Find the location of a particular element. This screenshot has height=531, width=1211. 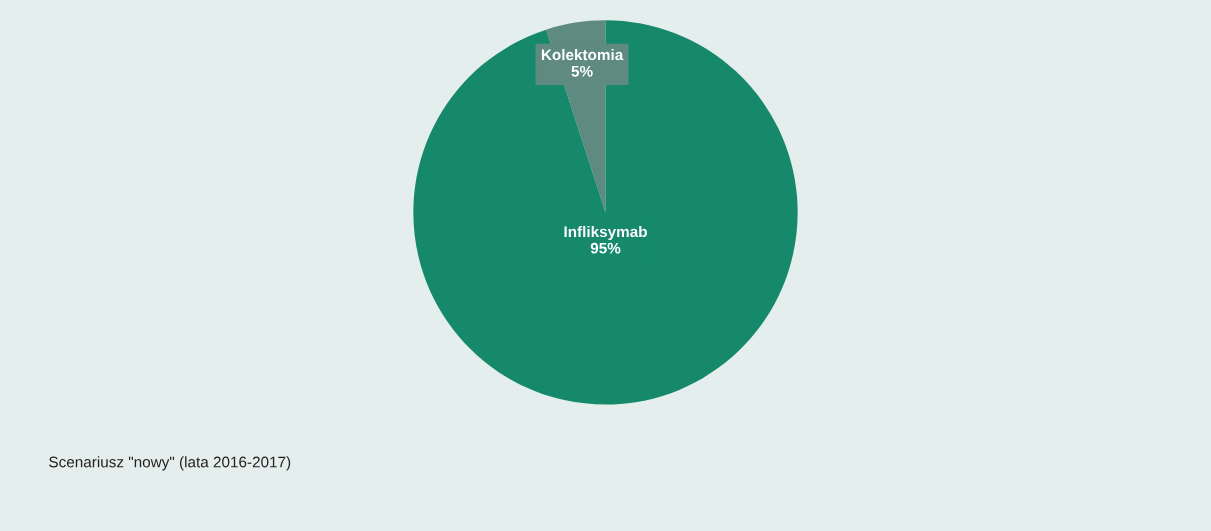

slice-label: Kolektomia is located at coordinates (582, 55).